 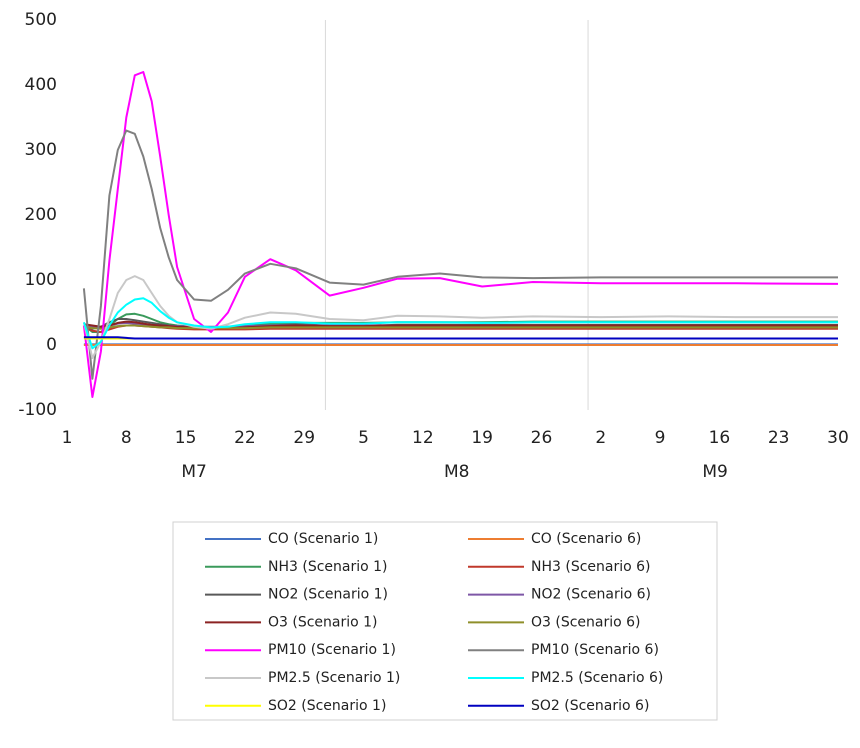 What do you see at coordinates (542, 438) in the screenshot?
I see `x-tick-label: 26` at bounding box center [542, 438].